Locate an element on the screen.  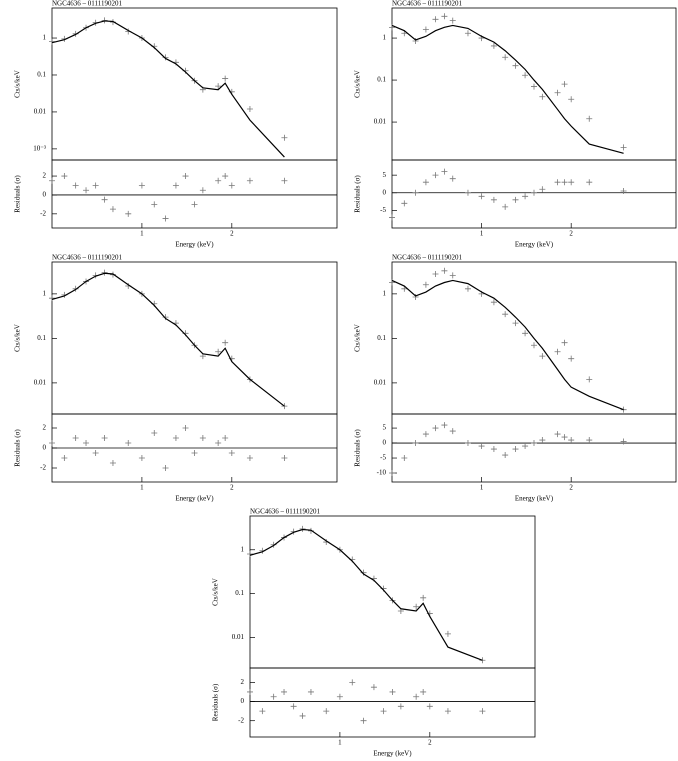
y-tick-label: -2 is located at coordinates (241, 720).